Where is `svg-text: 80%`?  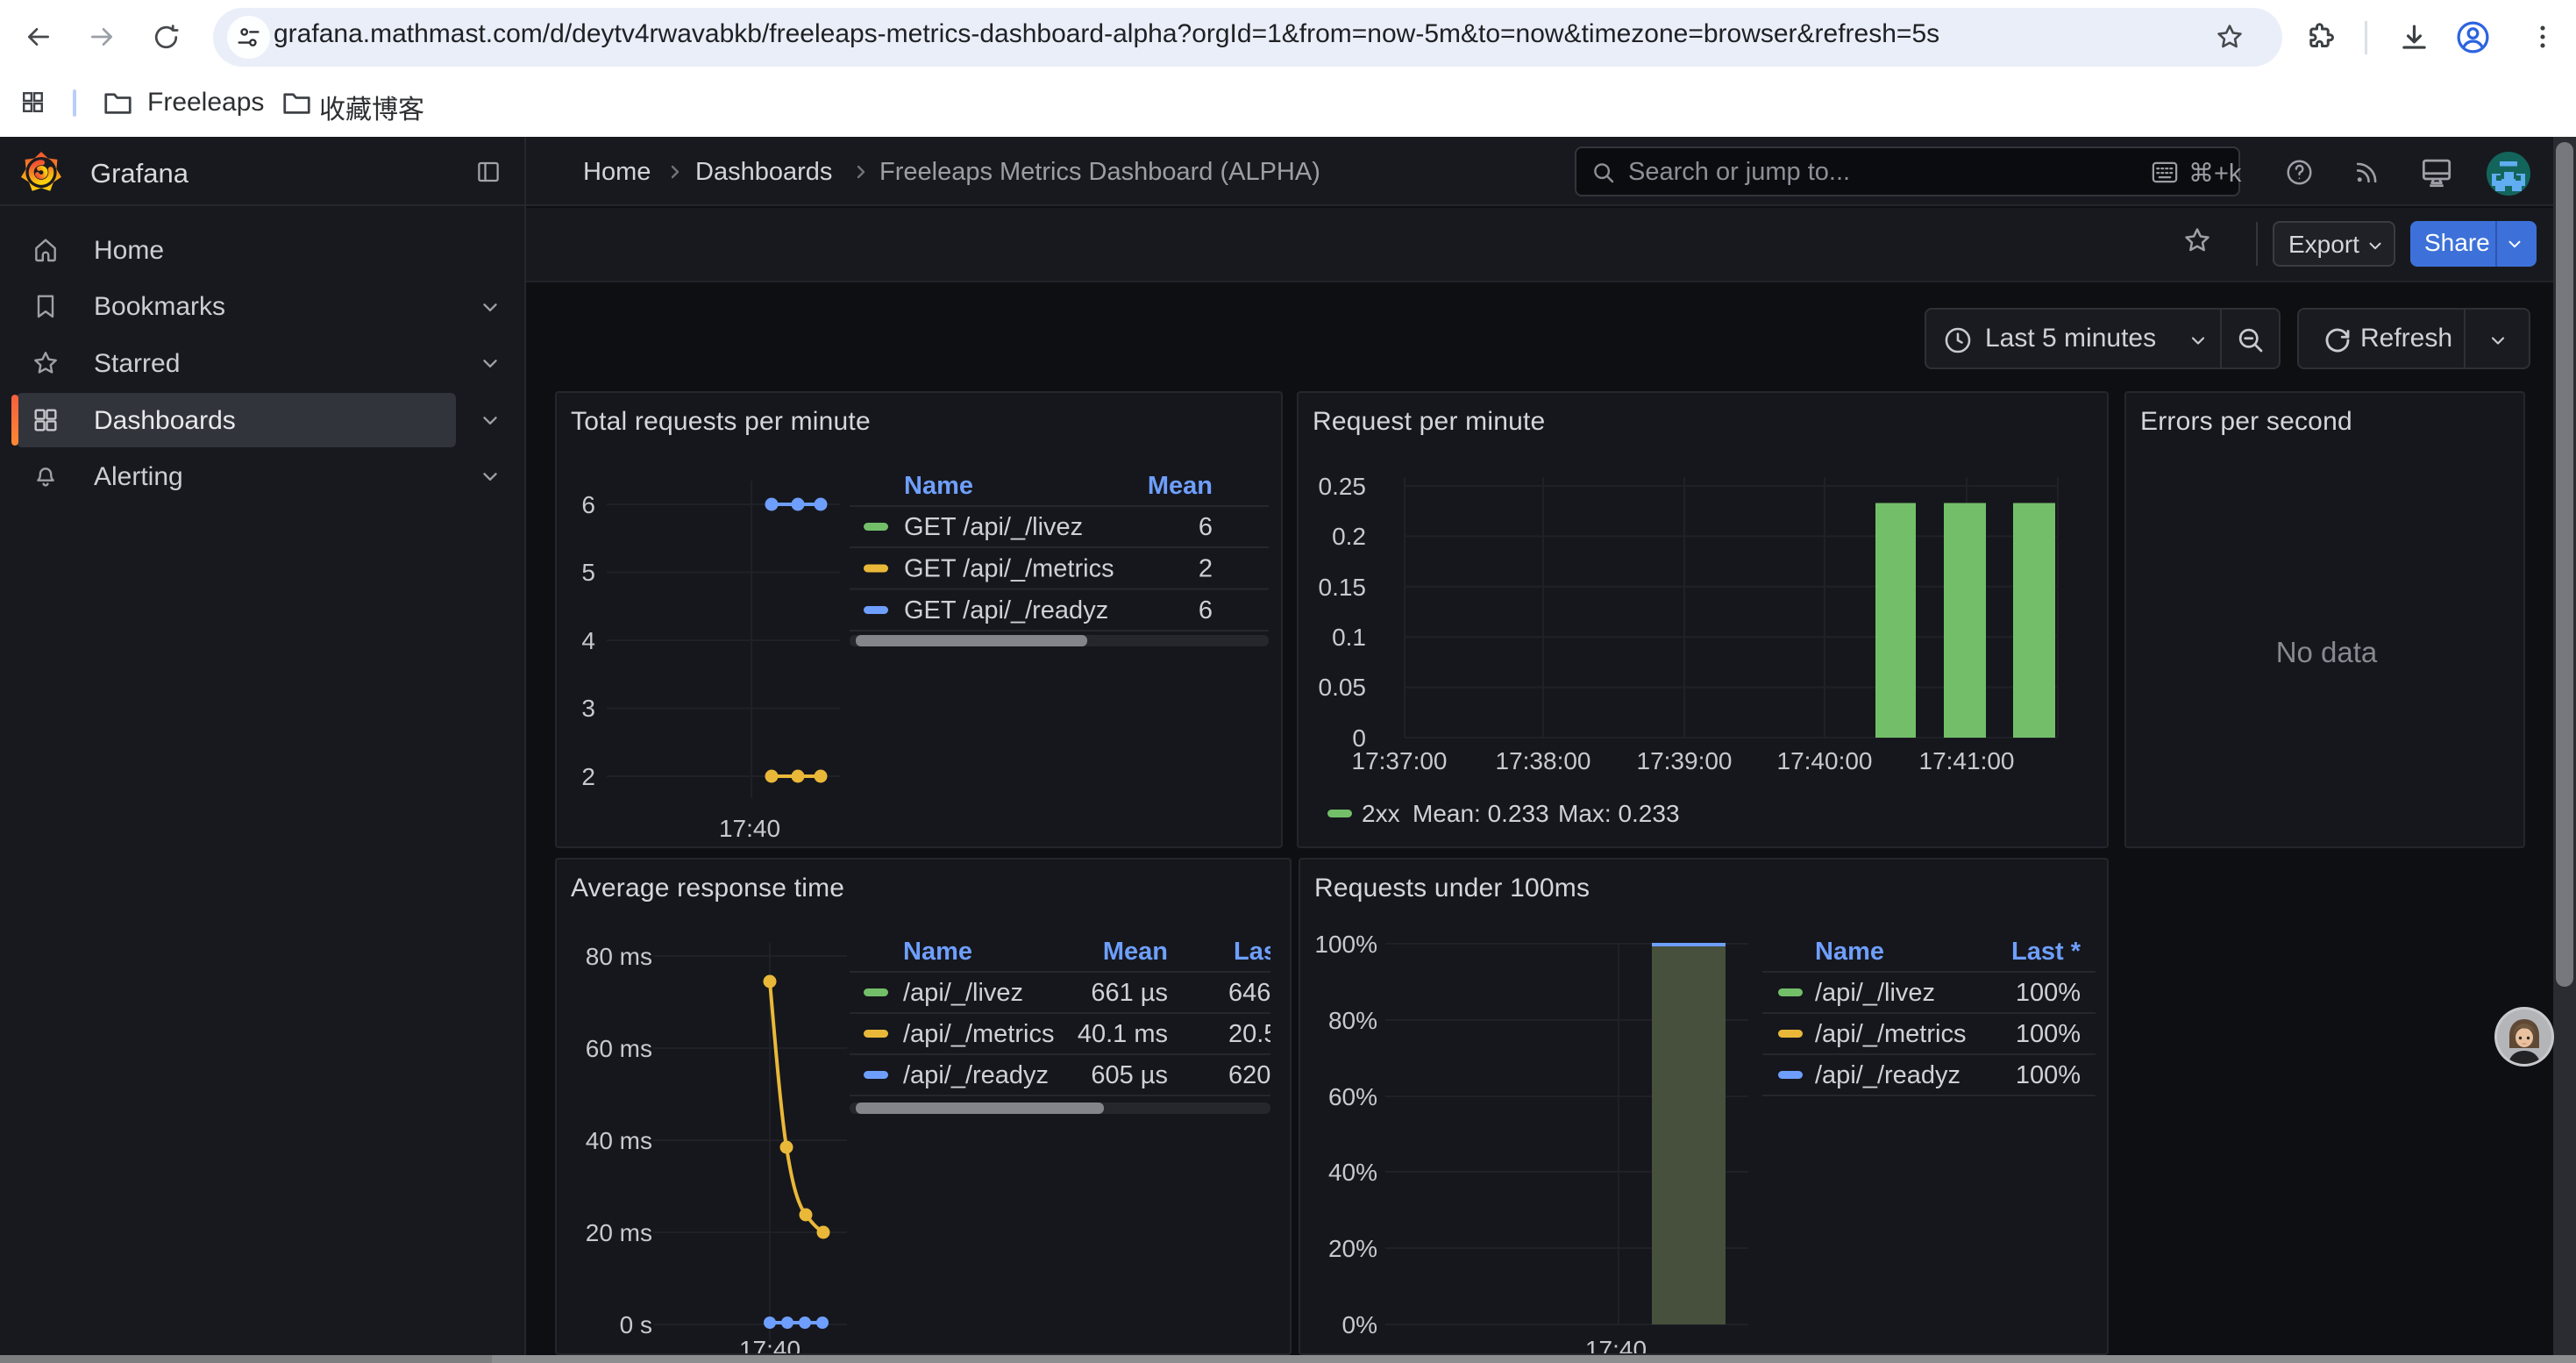
svg-text: 80% is located at coordinates (1352, 1020).